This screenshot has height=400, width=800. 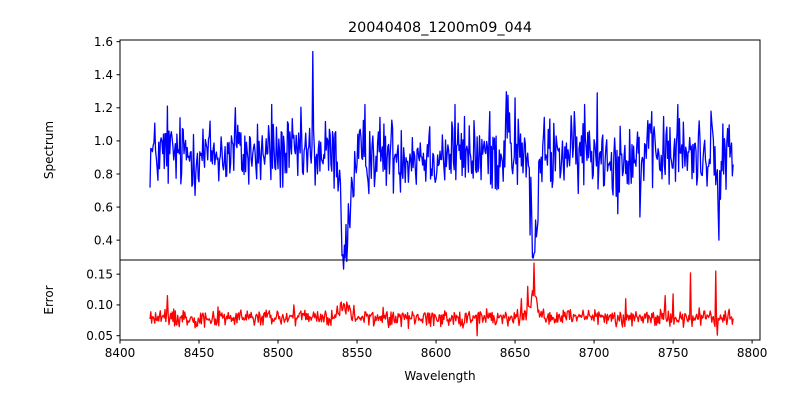 What do you see at coordinates (49, 299) in the screenshot?
I see `error-y-label: Error` at bounding box center [49, 299].